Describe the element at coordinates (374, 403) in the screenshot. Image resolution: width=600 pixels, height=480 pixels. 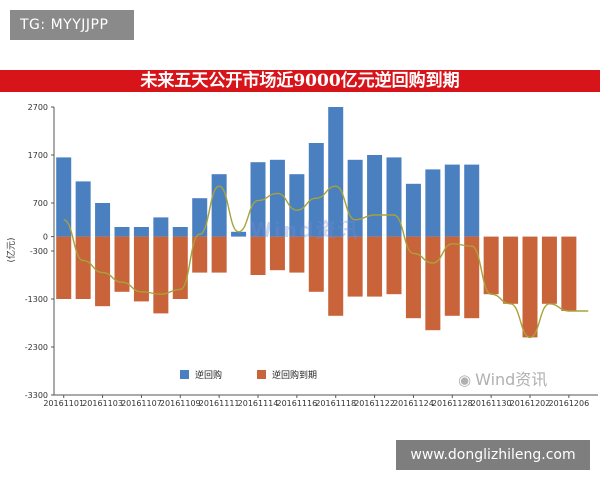
I see `x-tick-label: 20161122` at that location.